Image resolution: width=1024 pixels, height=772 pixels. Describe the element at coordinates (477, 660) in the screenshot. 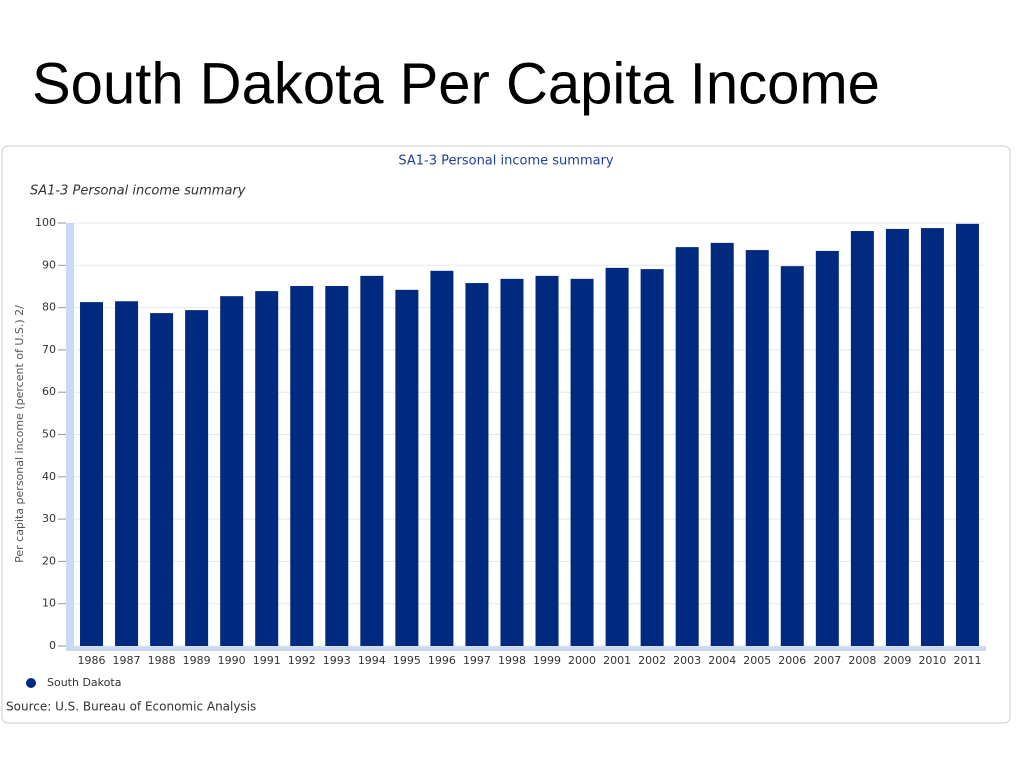

I see `x-tick-label: 1997` at that location.